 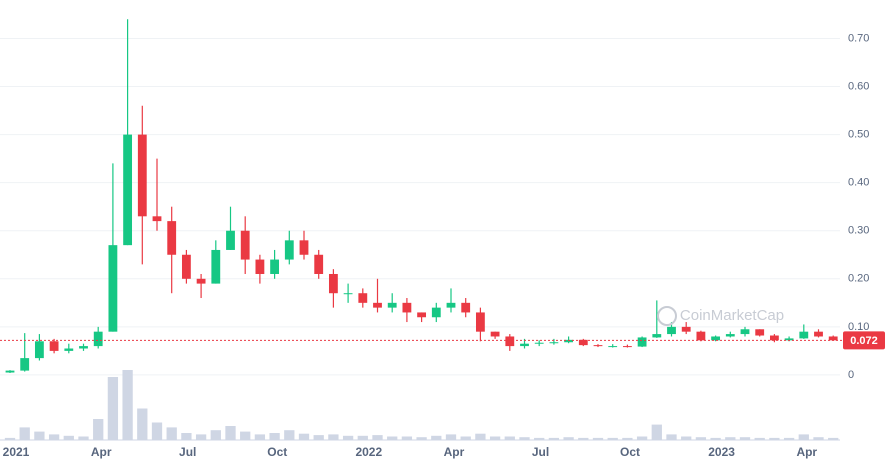 I want to click on y-tick-label: 0.70, so click(x=858, y=38).